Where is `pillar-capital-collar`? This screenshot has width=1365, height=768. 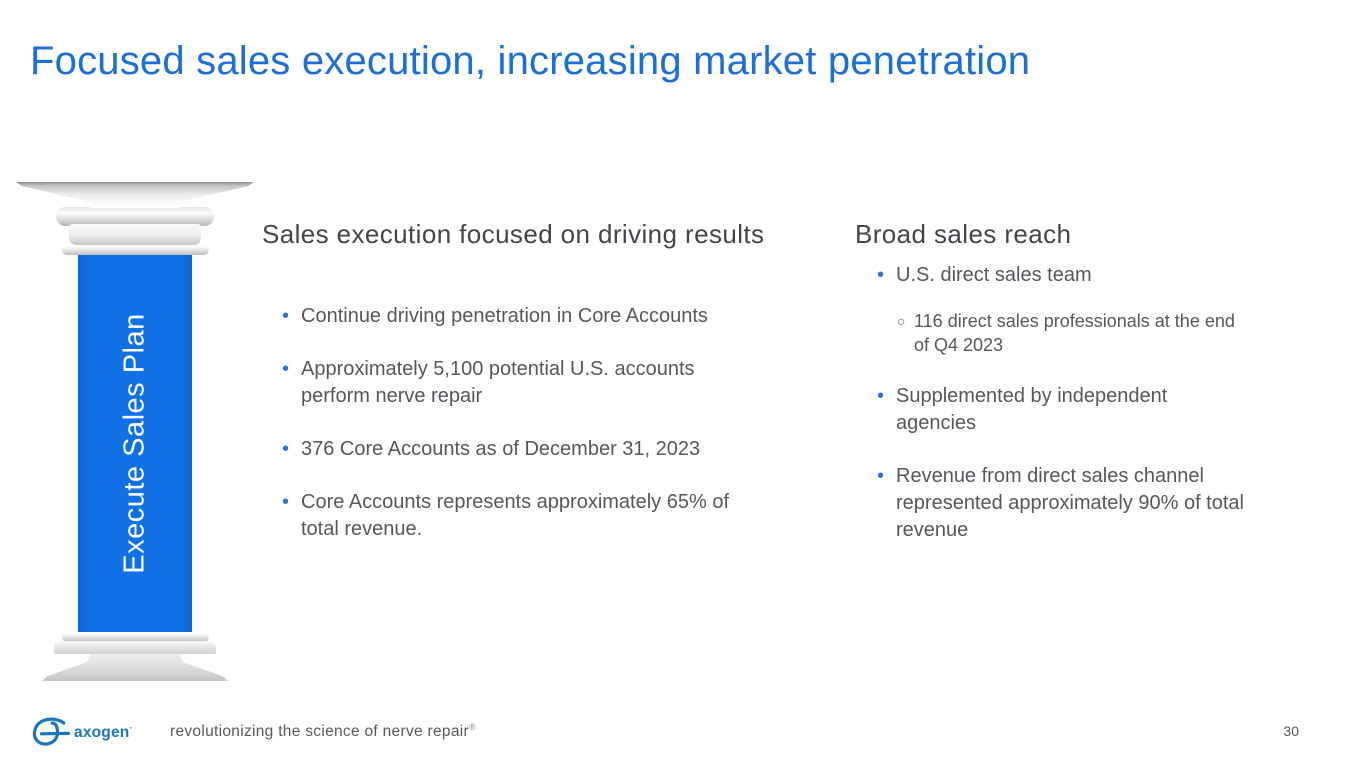 pillar-capital-collar is located at coordinates (135, 250).